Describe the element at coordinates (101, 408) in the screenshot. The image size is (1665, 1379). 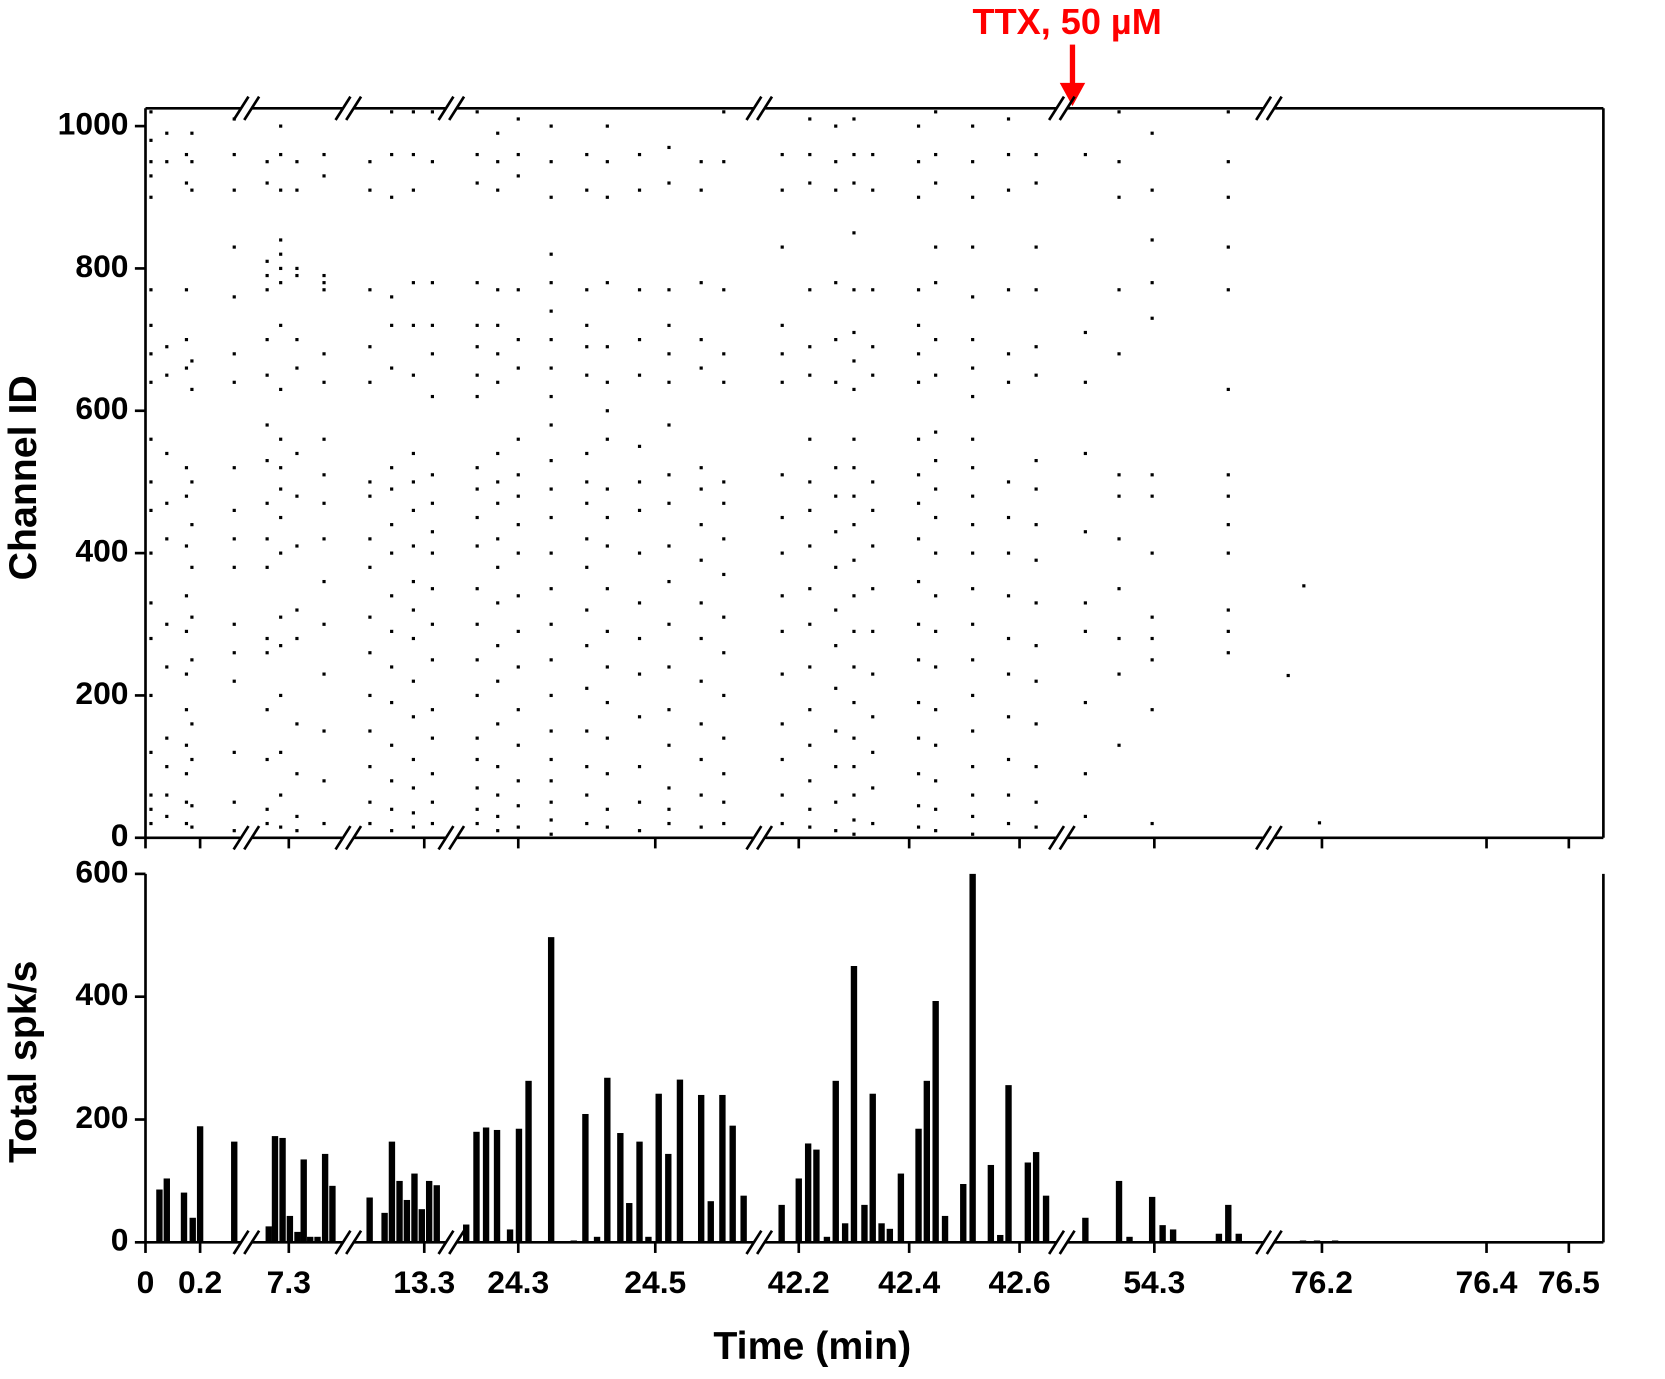
I see `y-tick-label: 600` at that location.